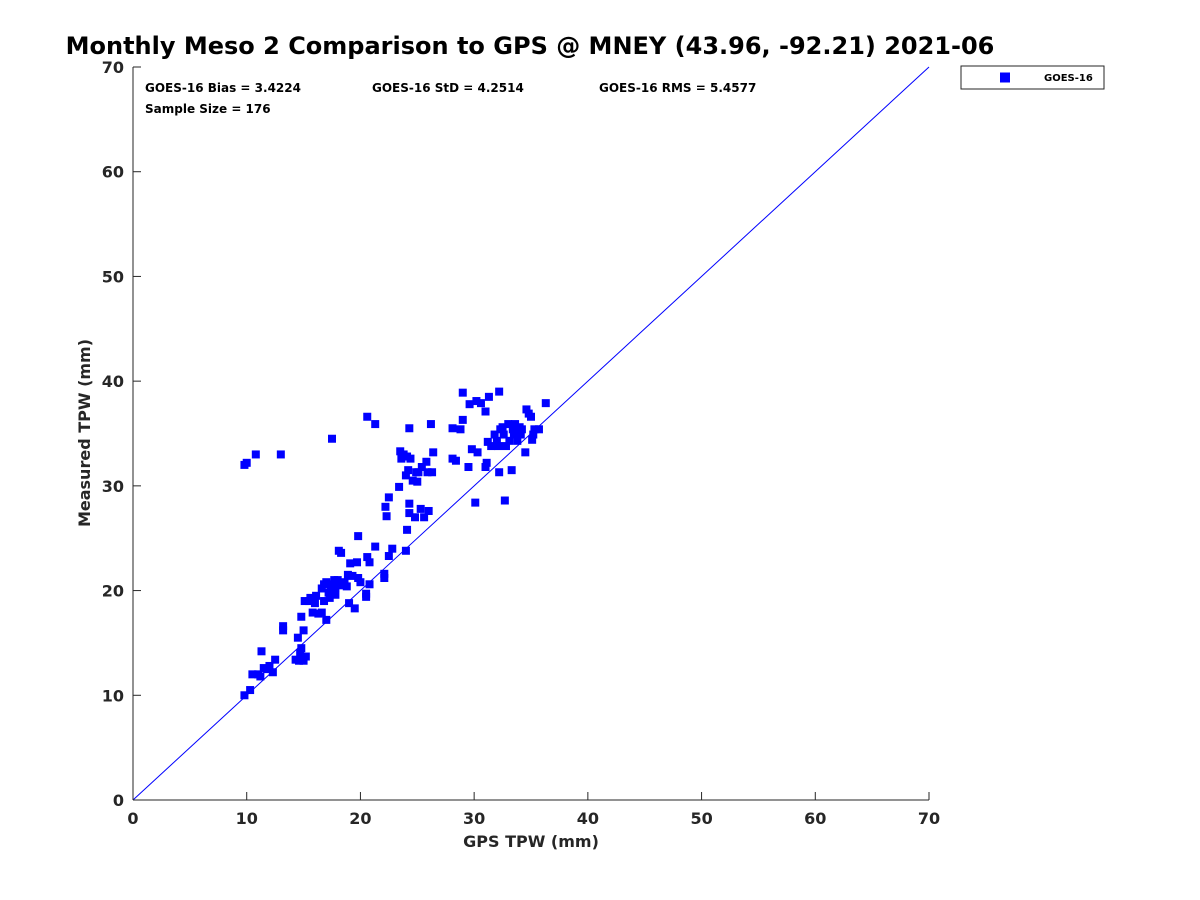 This screenshot has height=900, width=1200. I want to click on x-tick-label: 0, so click(132, 818).